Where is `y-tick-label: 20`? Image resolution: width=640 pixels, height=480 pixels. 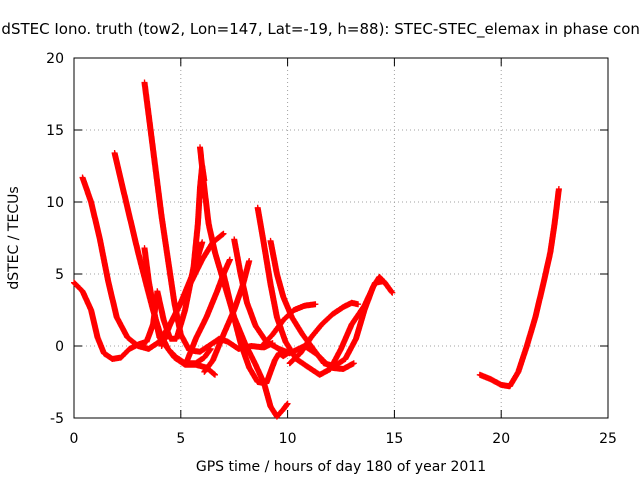 y-tick-label: 20 is located at coordinates (55, 59).